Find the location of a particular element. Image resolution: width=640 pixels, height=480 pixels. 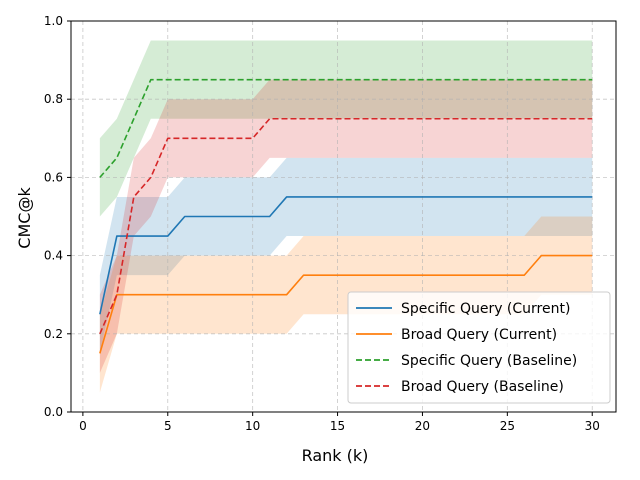

legend-label: Broad Query (Baseline) is located at coordinates (482, 387).